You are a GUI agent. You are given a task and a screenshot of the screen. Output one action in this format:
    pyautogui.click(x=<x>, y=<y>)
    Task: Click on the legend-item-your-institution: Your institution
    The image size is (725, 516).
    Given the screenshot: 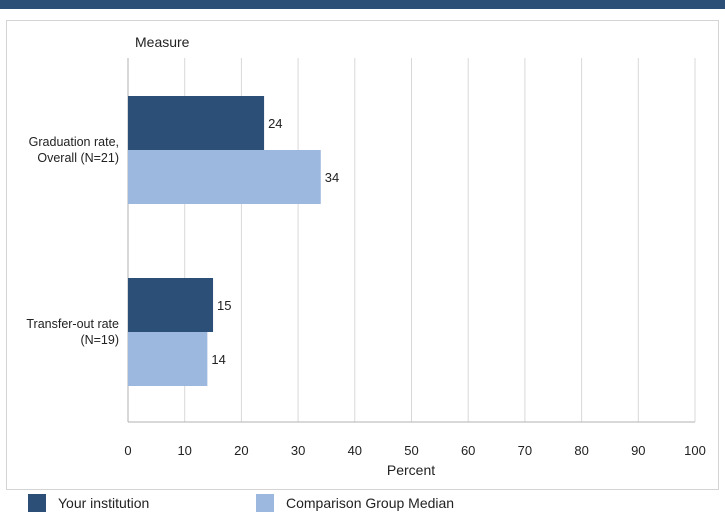 What is the action you would take?
    pyautogui.click(x=88, y=503)
    